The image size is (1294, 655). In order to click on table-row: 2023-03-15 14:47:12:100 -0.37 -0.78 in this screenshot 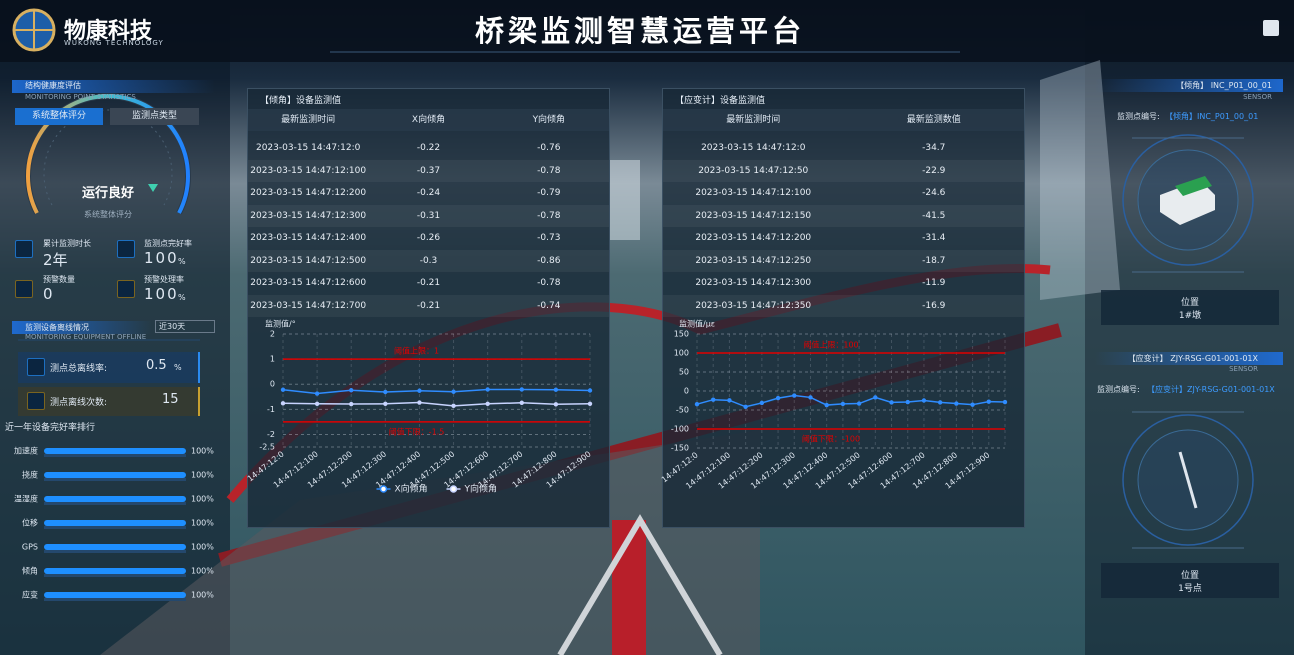, I will do `click(428, 170)`.